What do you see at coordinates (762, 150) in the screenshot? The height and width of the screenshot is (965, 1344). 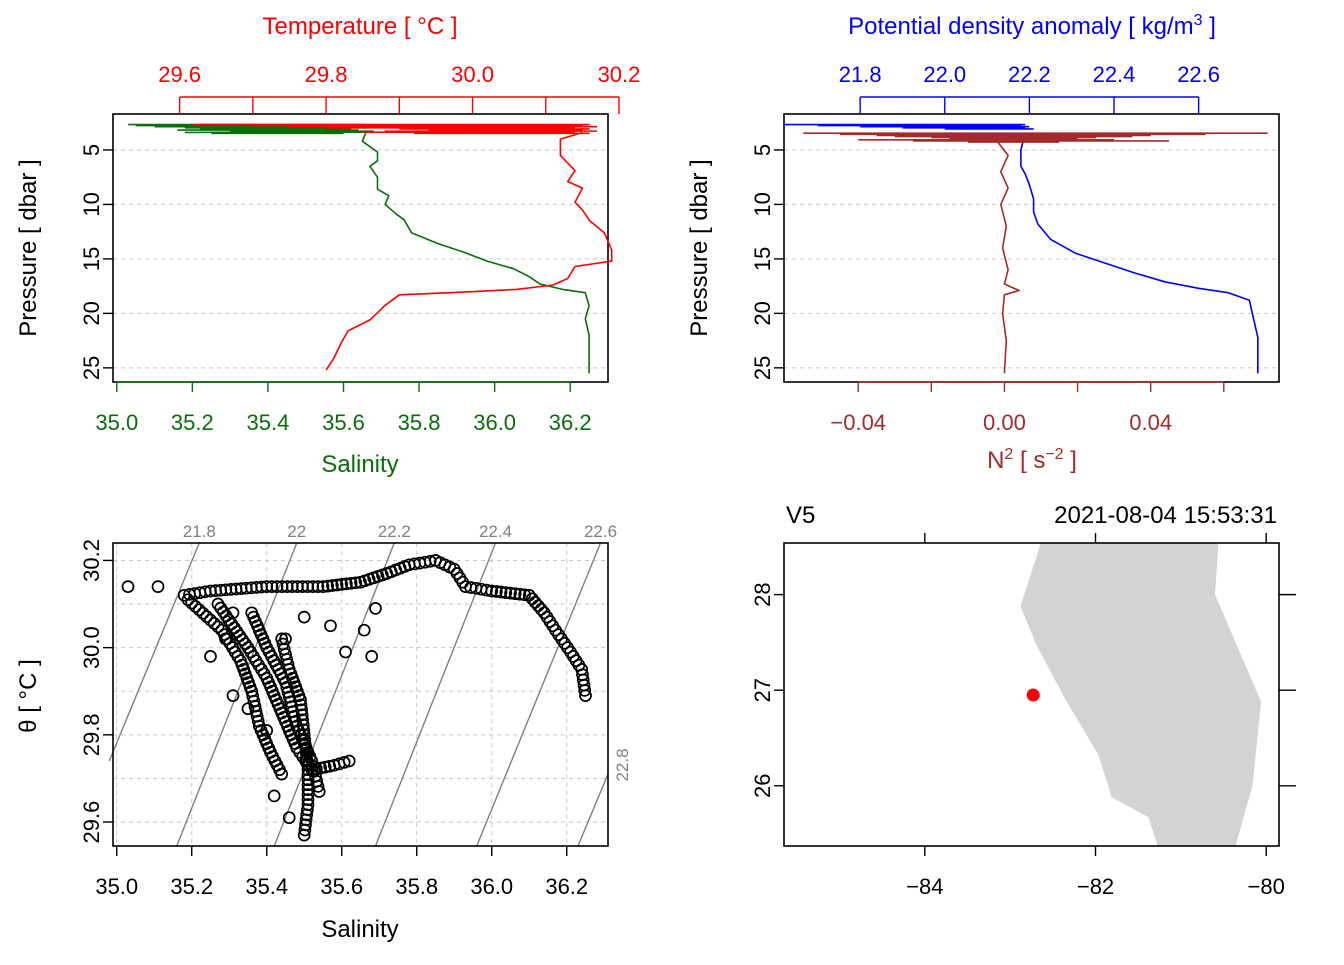 I see `pressure-tick-label: 5` at bounding box center [762, 150].